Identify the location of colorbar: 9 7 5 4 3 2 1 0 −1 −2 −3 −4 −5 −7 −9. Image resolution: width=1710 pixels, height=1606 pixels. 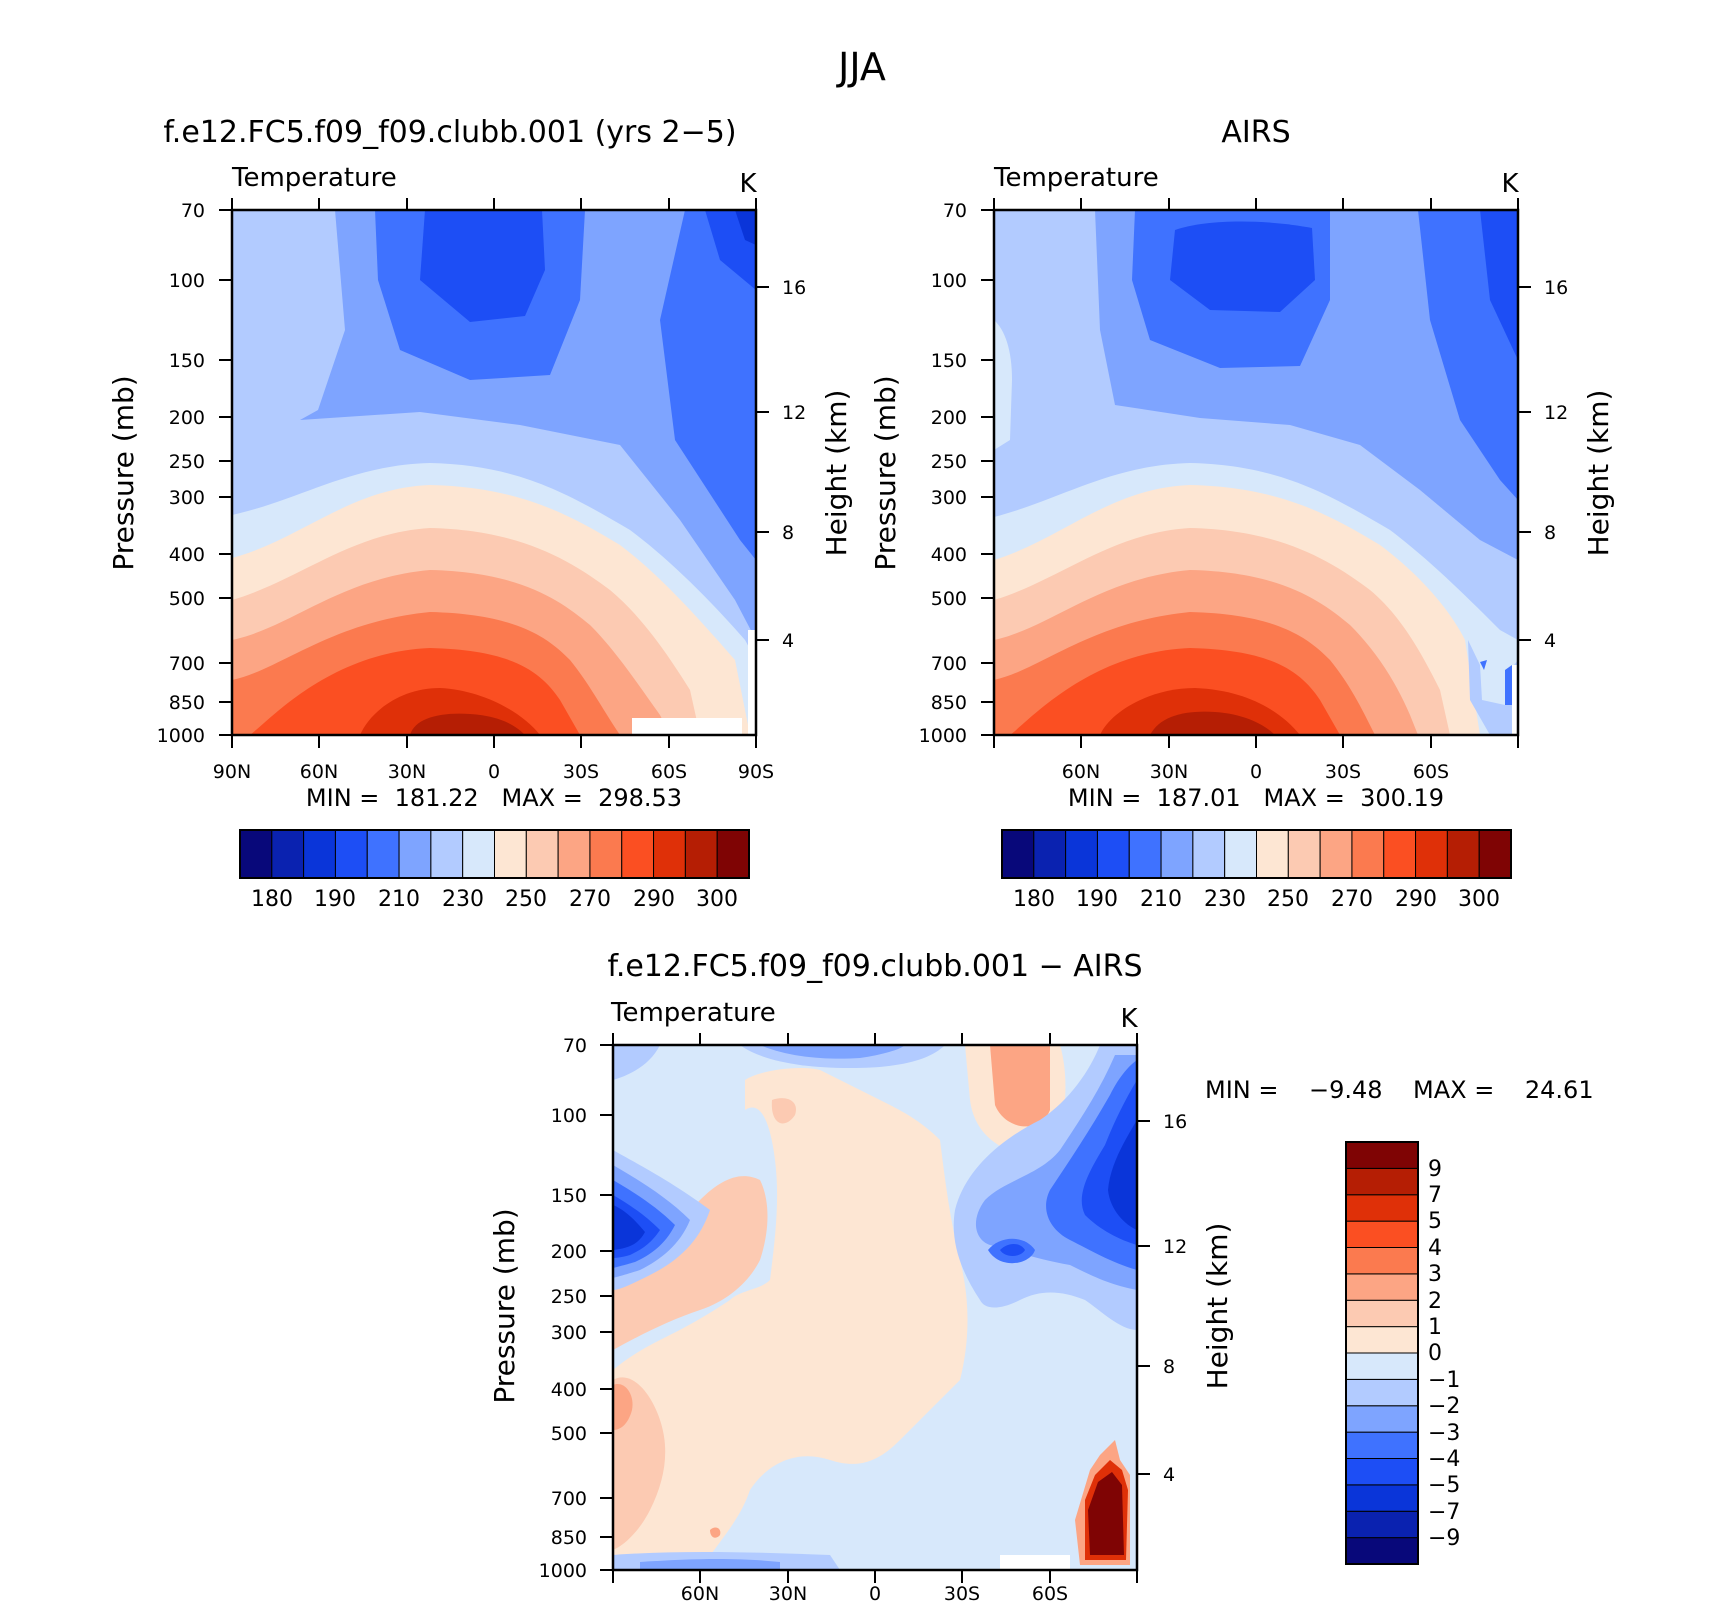
(1402, 1353).